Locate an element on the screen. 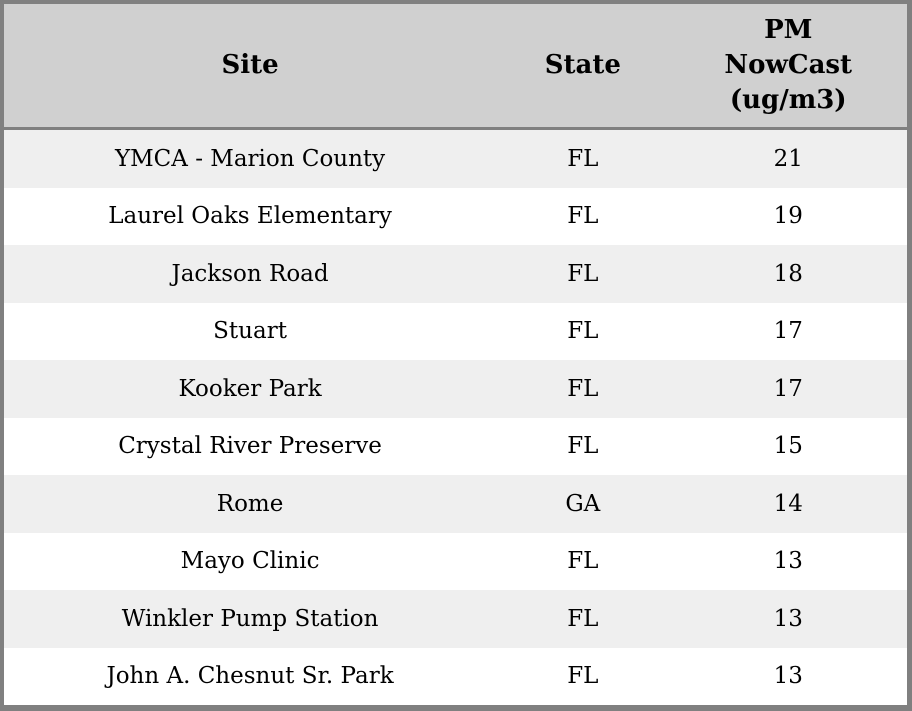 The width and height of the screenshot is (912, 711). cell-site: Crystal River Preserve is located at coordinates (250, 446).